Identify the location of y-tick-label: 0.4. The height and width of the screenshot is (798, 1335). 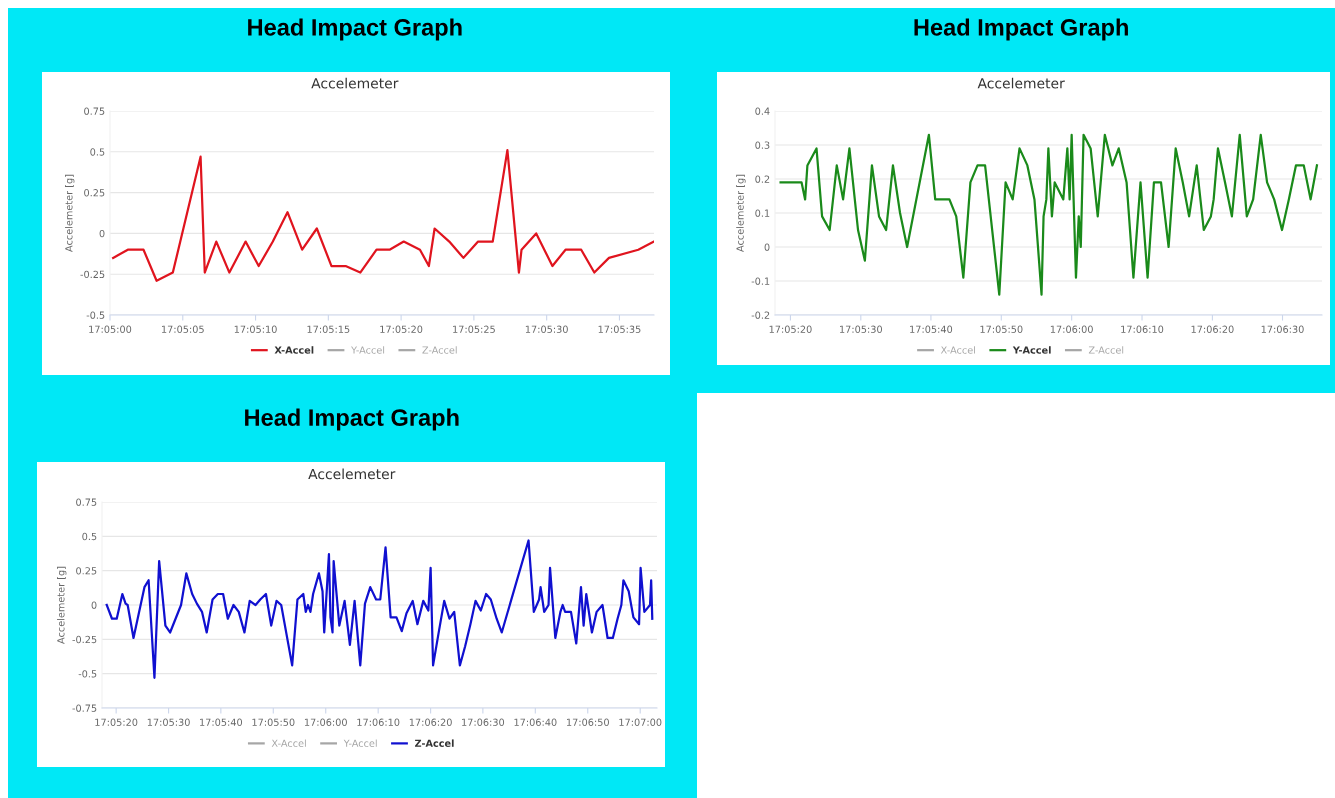
(762, 111).